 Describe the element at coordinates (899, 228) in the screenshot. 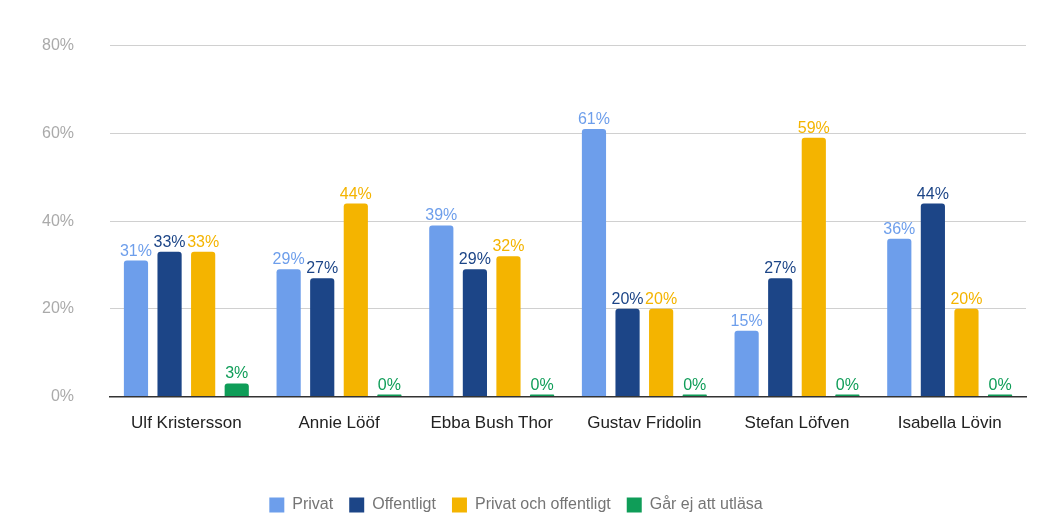

I see `data-label: 36%` at that location.